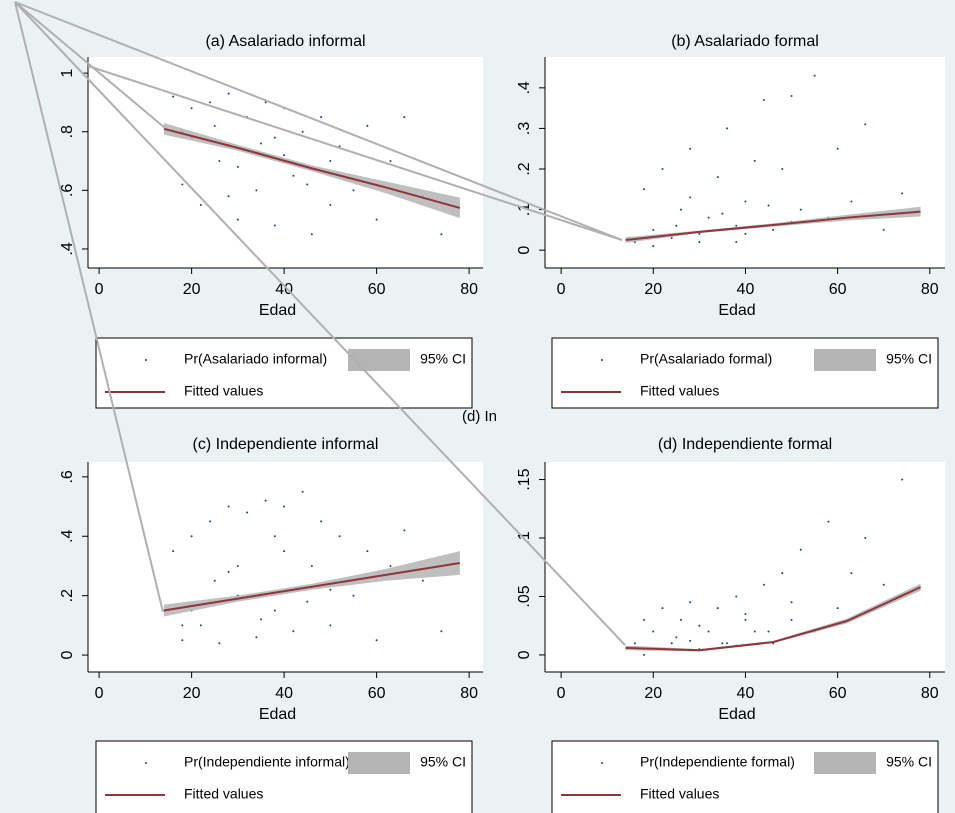  Describe the element at coordinates (717, 762) in the screenshot. I see `legend-label: Pr(Independiente formal)` at that location.